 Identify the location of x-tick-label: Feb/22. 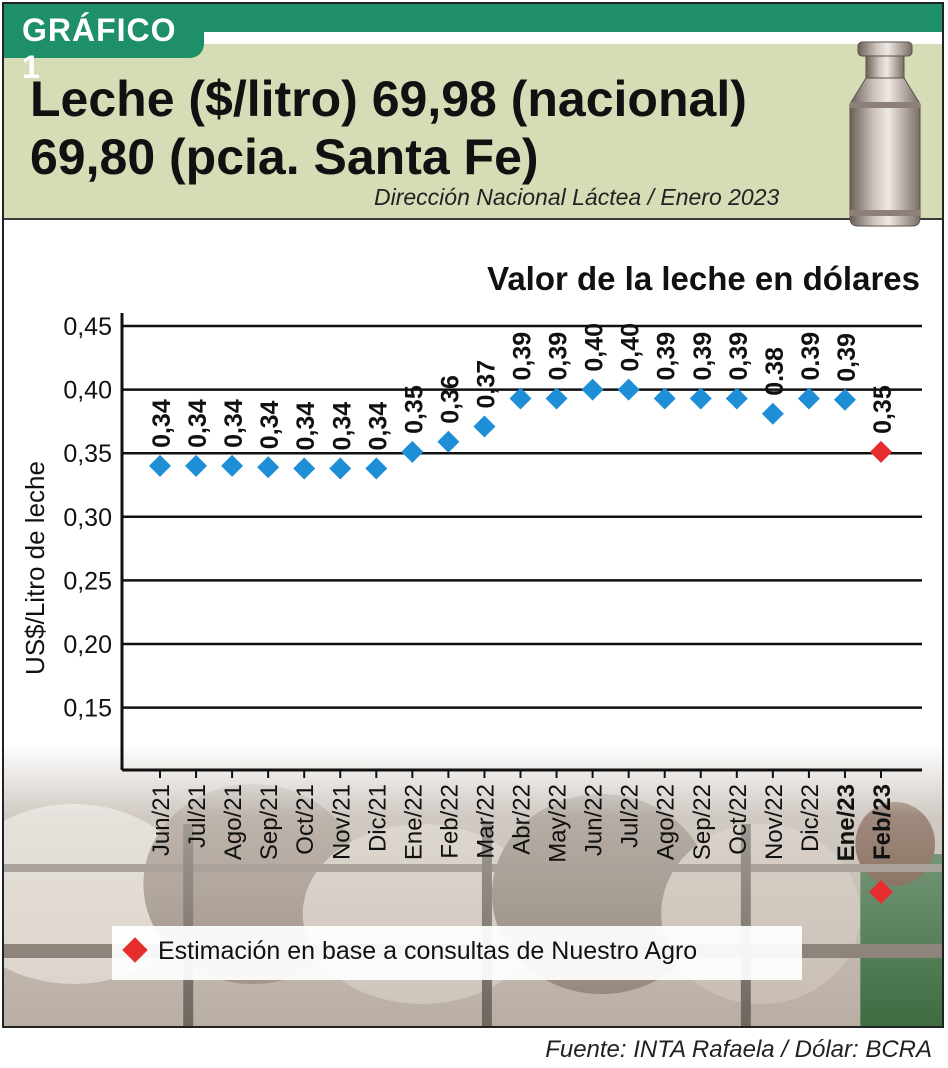
(449, 821).